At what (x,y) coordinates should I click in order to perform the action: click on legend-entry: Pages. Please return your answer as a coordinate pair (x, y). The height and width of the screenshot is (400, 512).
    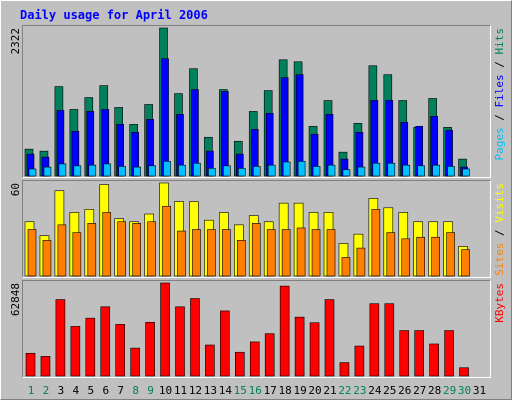
    Looking at the image, I should click on (499, 143).